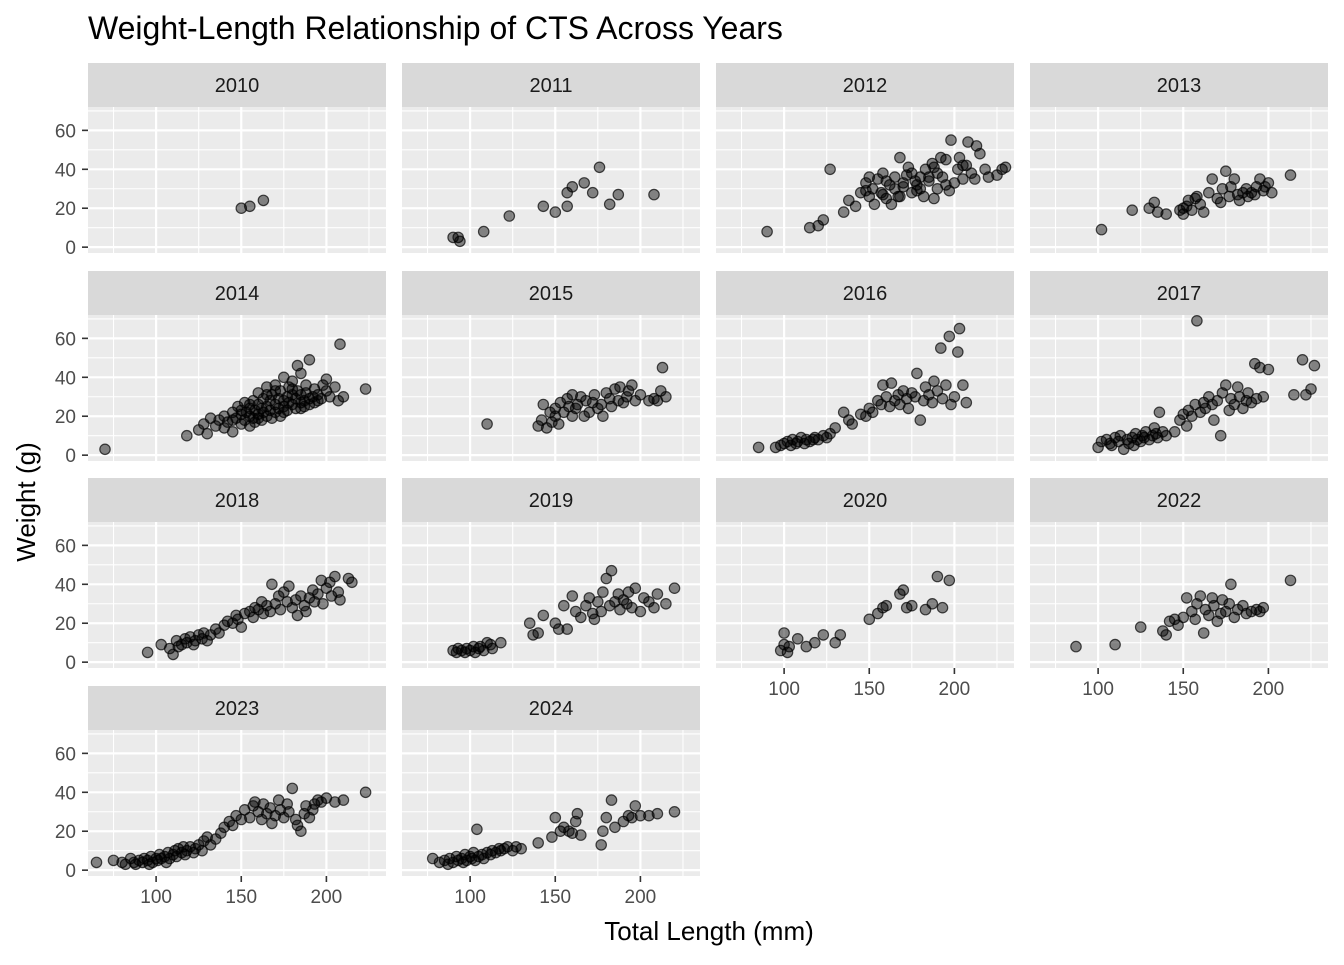 This screenshot has height=965, width=1344. Describe the element at coordinates (1179, 589) in the screenshot. I see `facet-panel-2022: 2022 100 150 200` at that location.